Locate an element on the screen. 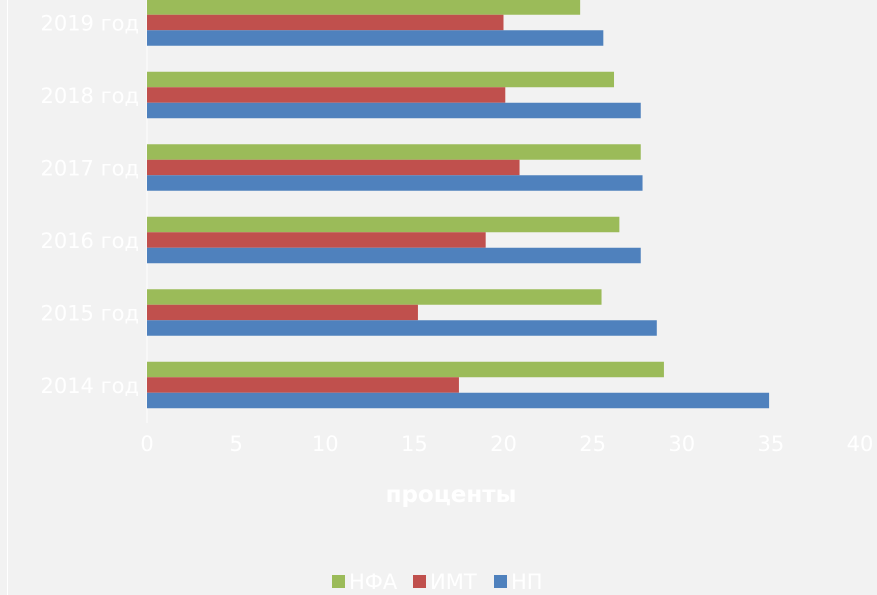 Image resolution: width=877 pixels, height=595 pixels. bar-2018-год-имт is located at coordinates (326, 95).